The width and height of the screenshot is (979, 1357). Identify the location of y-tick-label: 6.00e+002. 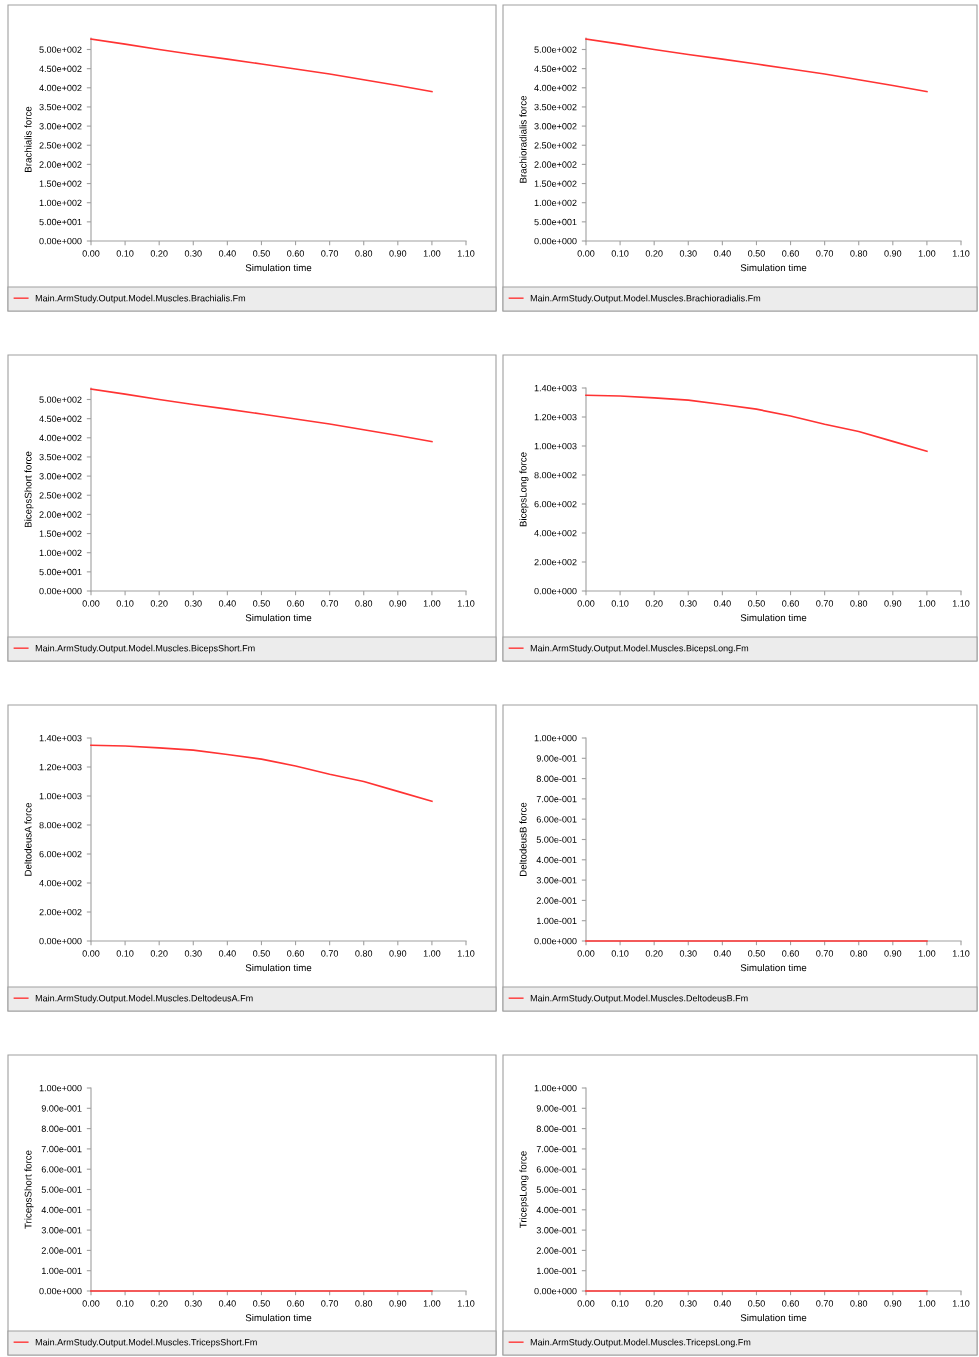
(60, 854).